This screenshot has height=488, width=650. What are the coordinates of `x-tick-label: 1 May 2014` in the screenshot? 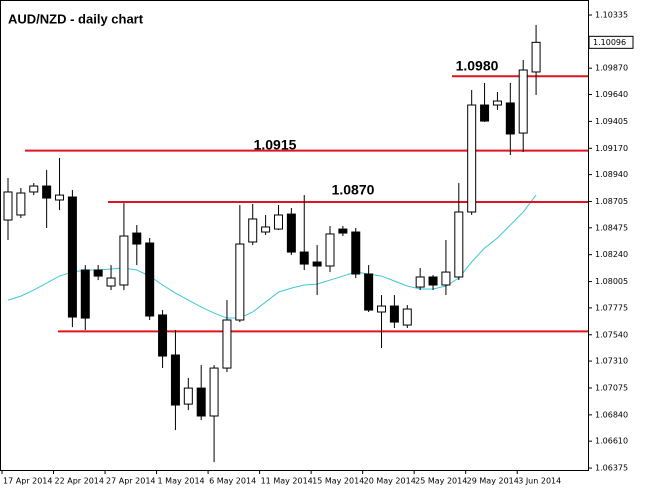 It's located at (181, 481).